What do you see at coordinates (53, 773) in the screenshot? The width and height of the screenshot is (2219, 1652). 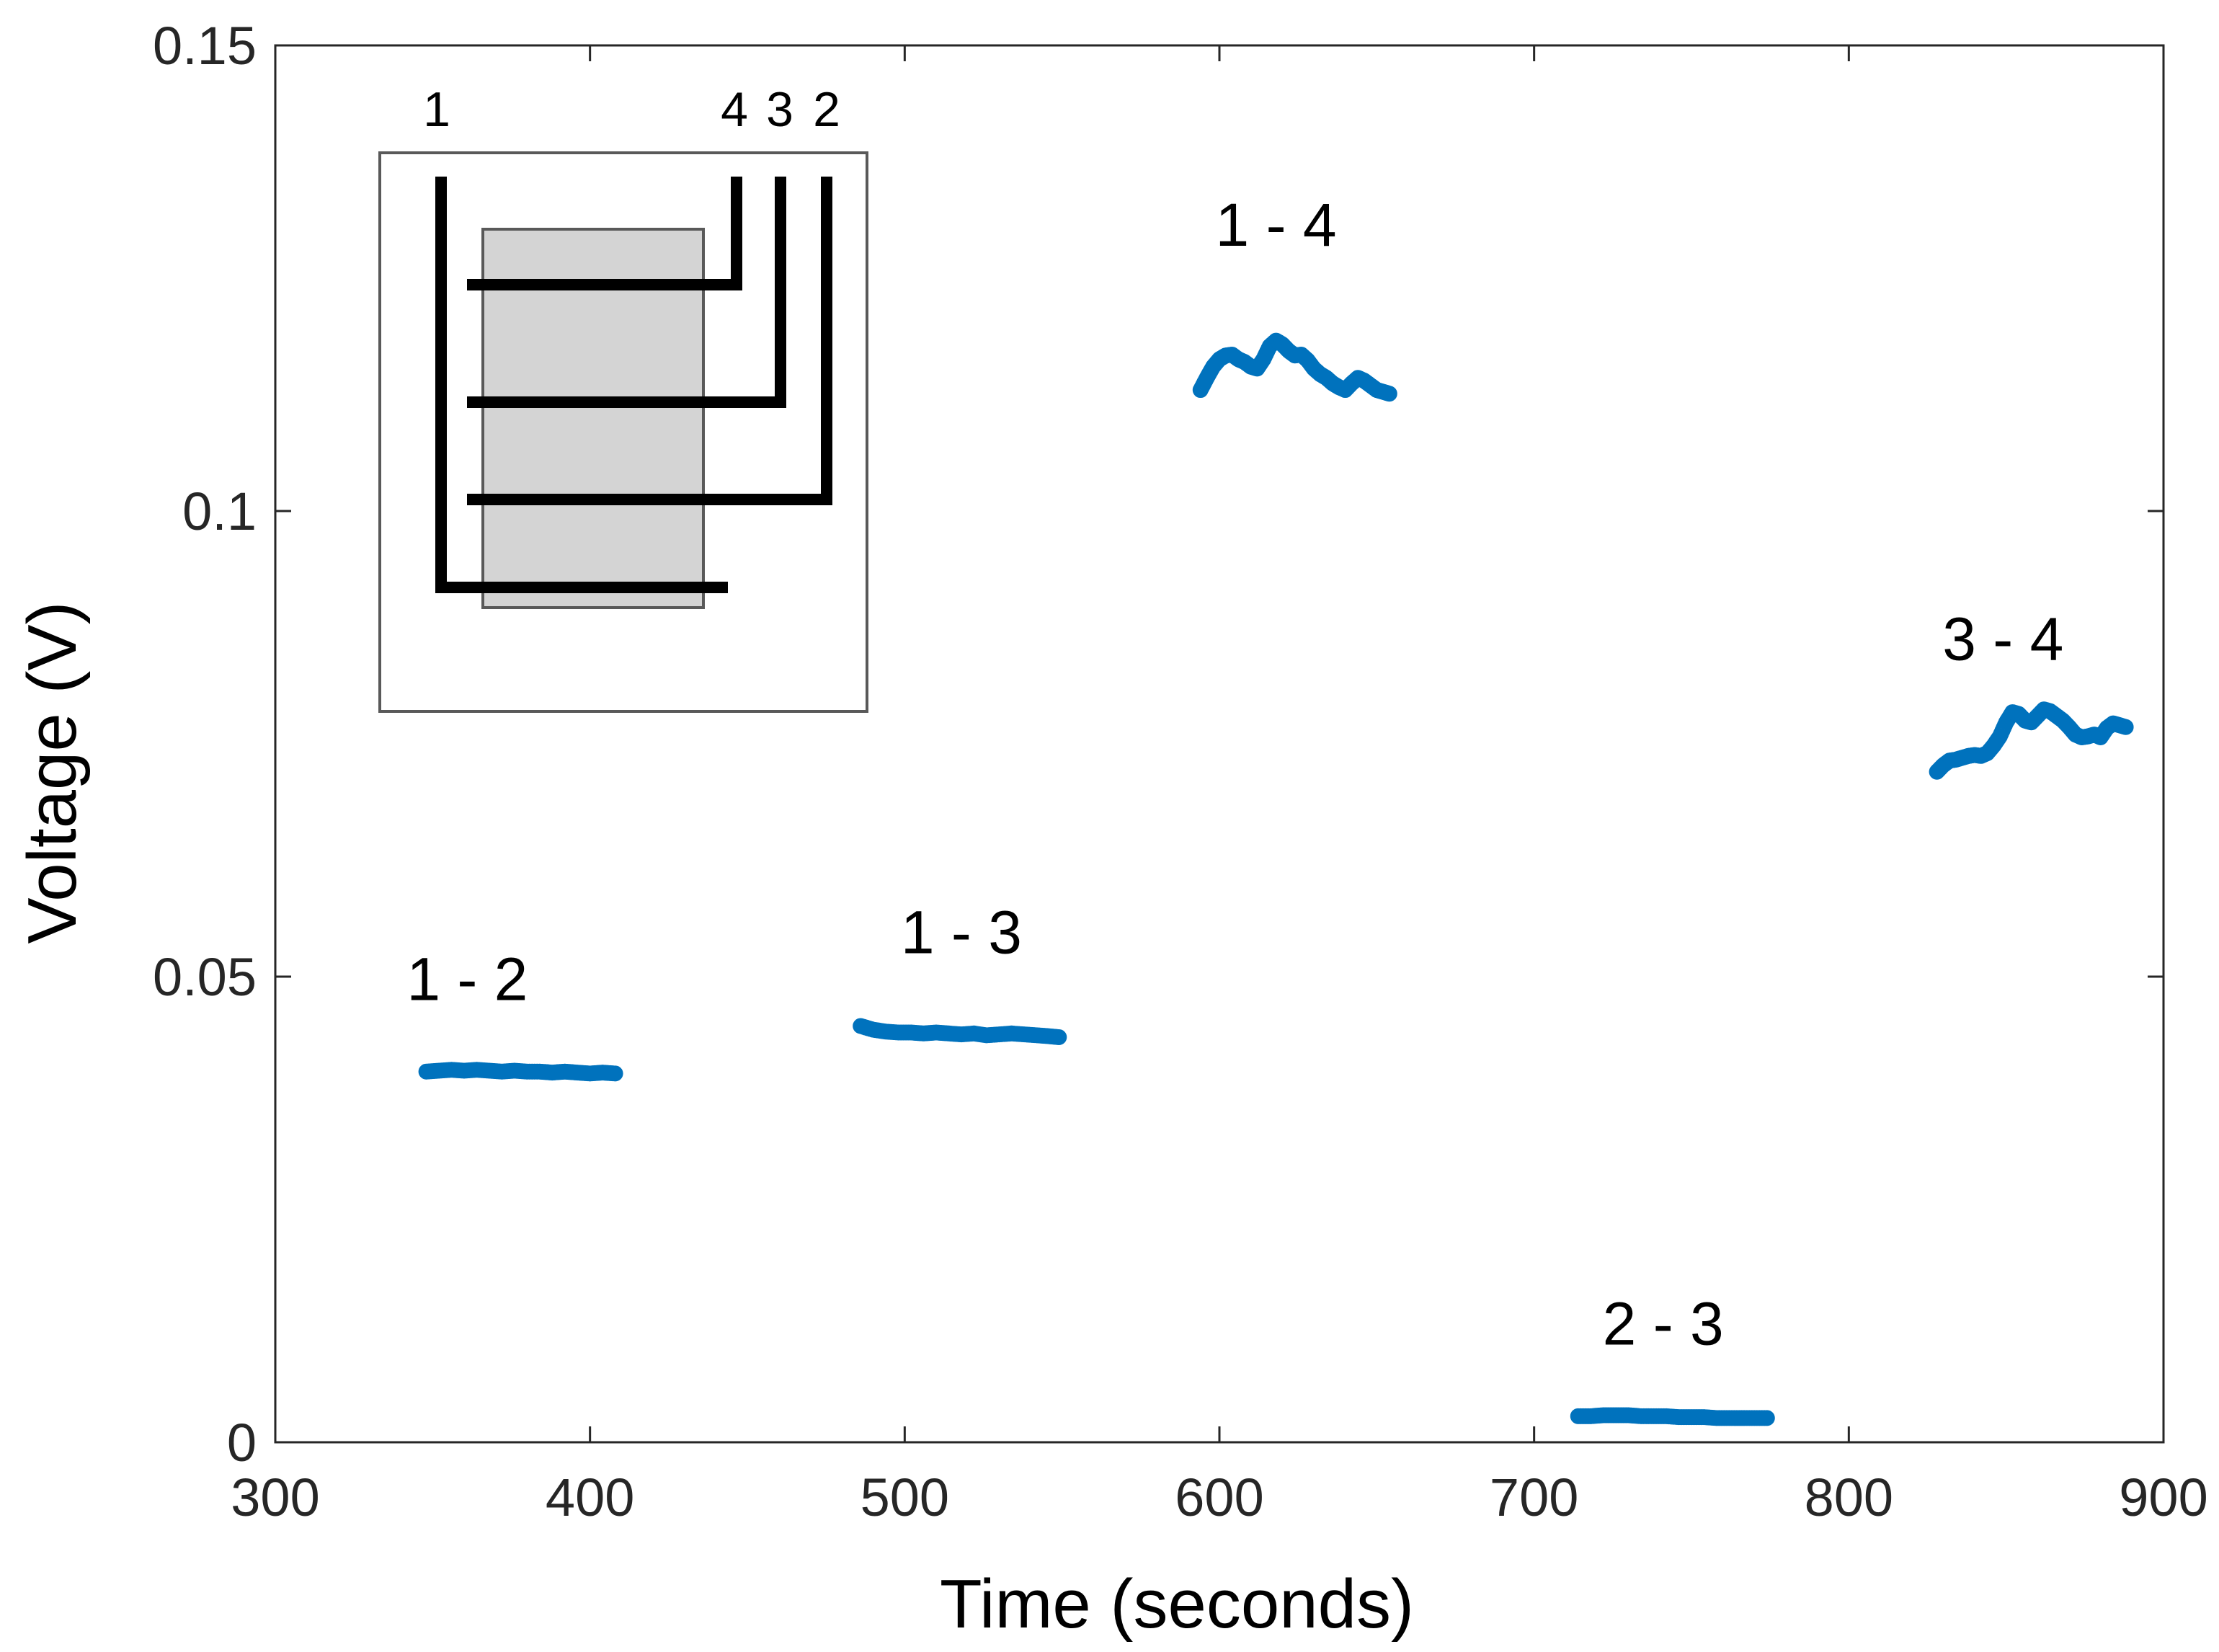 I see `y-axis-title: Voltage (V)` at bounding box center [53, 773].